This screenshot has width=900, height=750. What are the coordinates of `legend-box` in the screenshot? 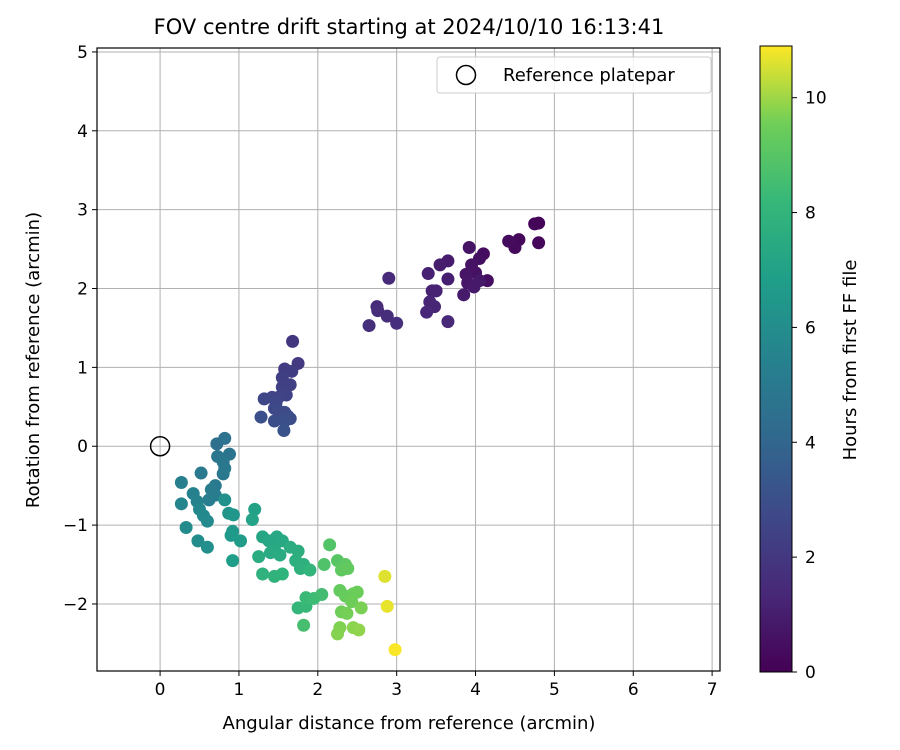 It's located at (574, 75).